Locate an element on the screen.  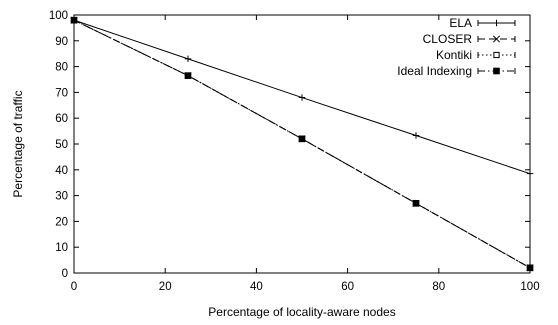
y-tick-label: 10 is located at coordinates (61, 248).